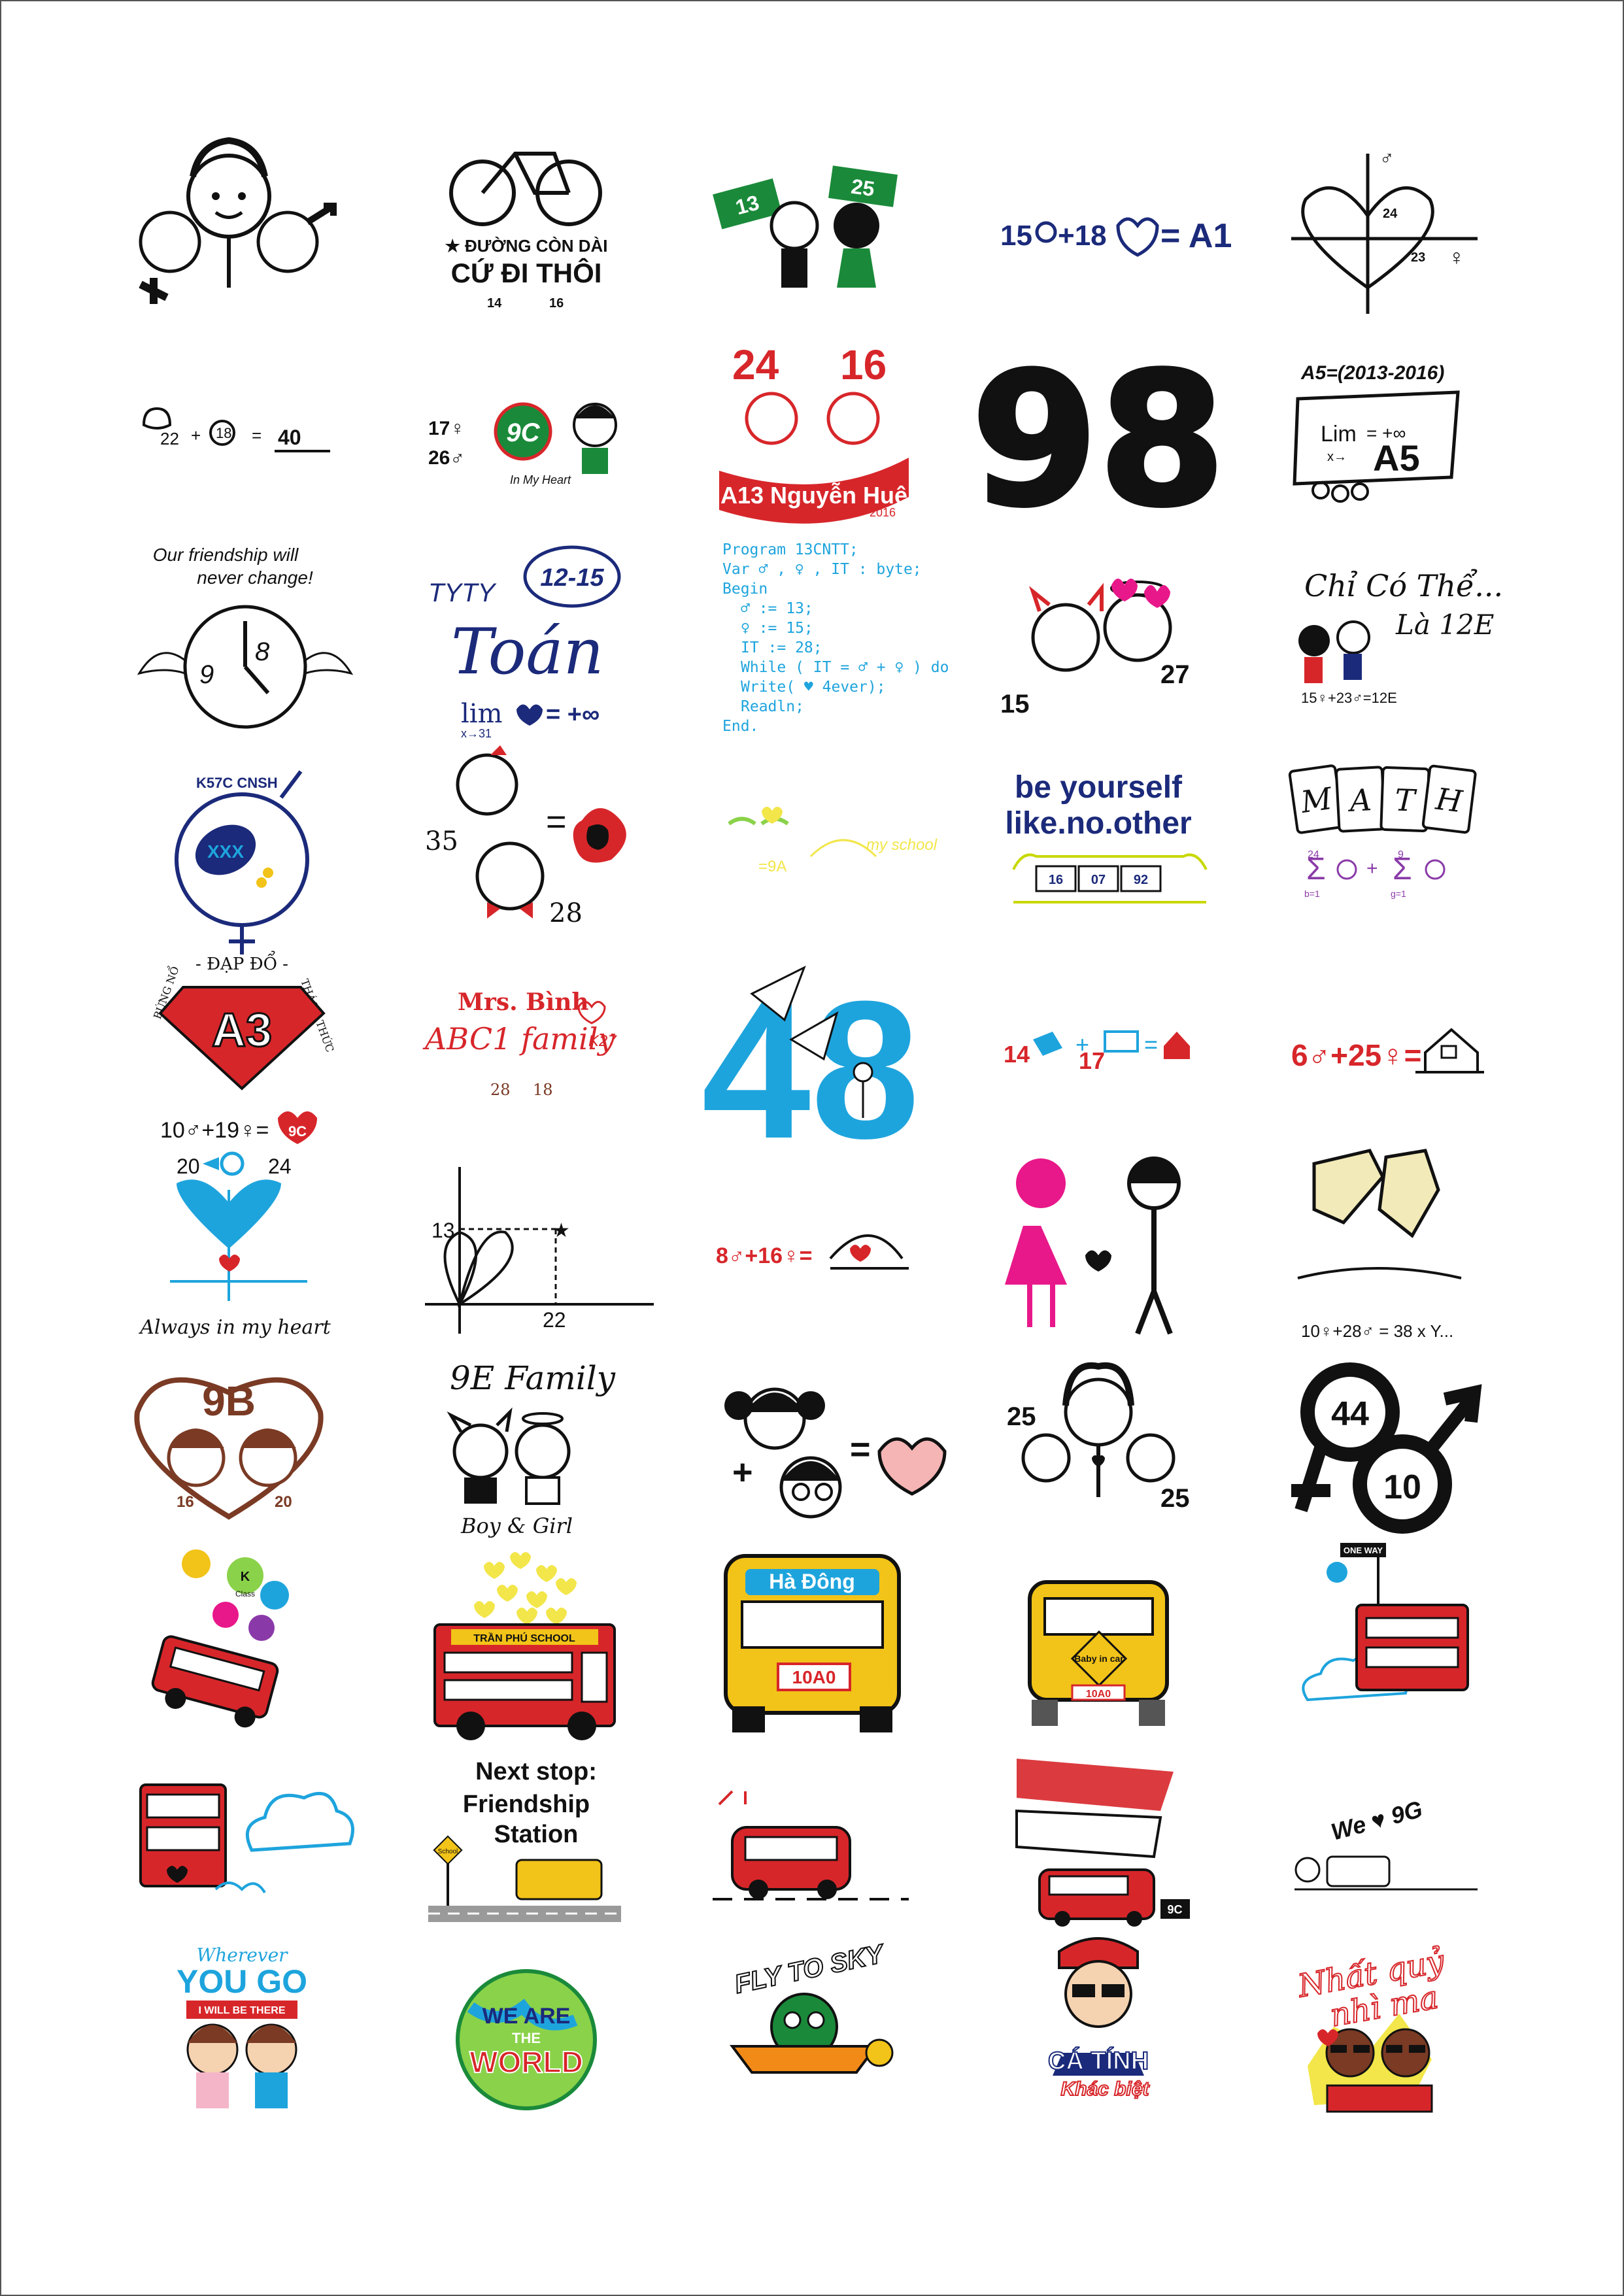 The height and width of the screenshot is (2296, 1624). What do you see at coordinates (1098, 1437) in the screenshot?
I see `design-kids-trio: 25 25` at bounding box center [1098, 1437].